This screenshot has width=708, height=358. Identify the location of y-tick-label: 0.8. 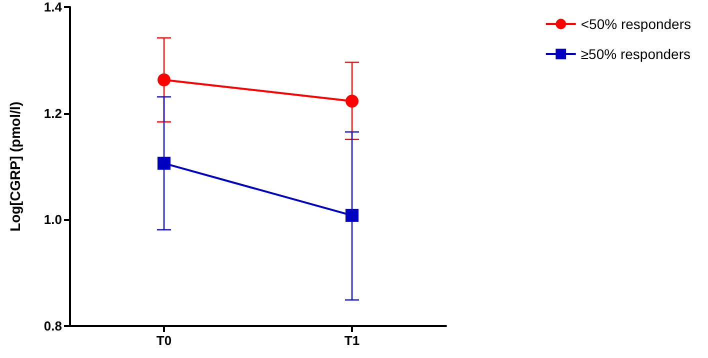
(53, 326).